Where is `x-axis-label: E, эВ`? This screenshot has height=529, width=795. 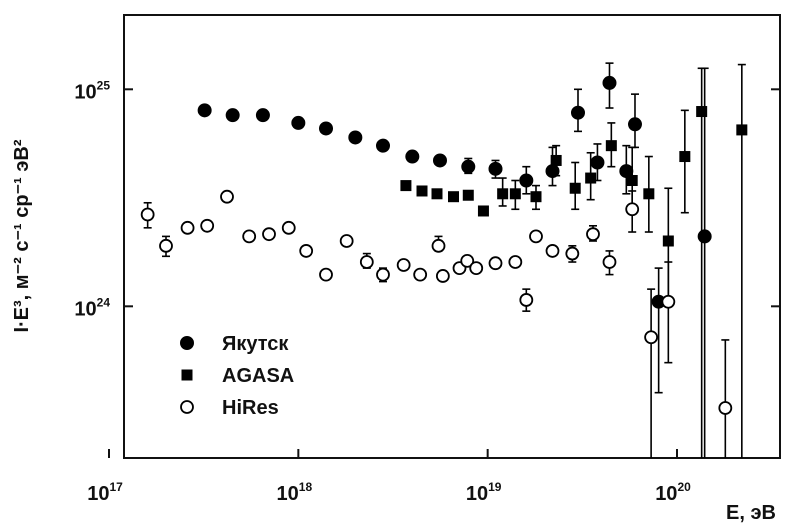
x-axis-label: E, эВ is located at coordinates (751, 513).